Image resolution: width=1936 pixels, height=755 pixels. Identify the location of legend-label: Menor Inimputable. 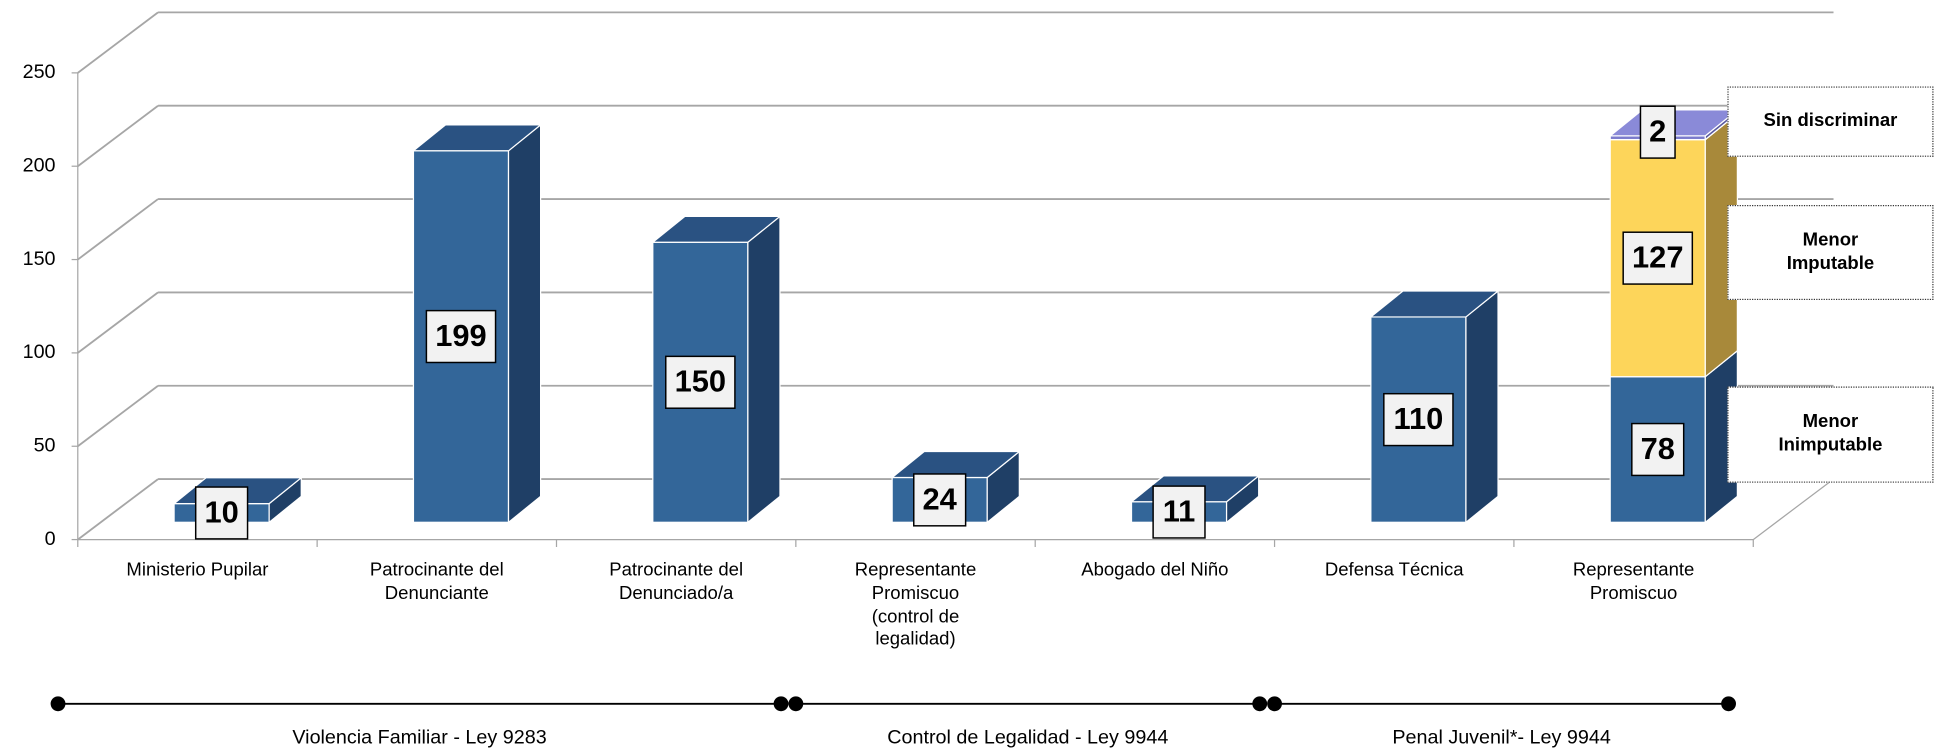
(1830, 434).